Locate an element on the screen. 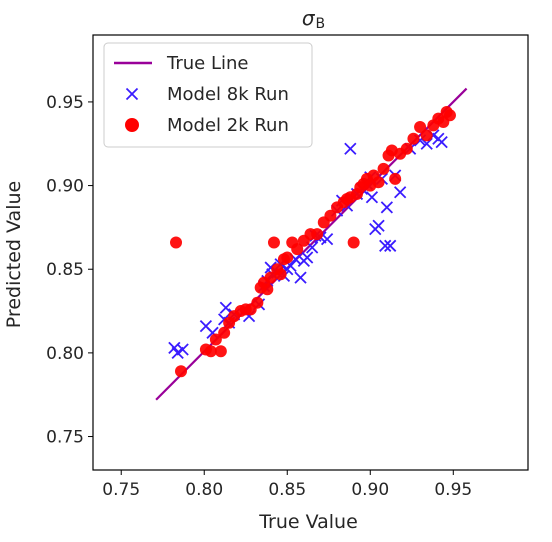 Image resolution: width=552 pixels, height=542 pixels. chart-title-symbol: σ is located at coordinates (309, 18).